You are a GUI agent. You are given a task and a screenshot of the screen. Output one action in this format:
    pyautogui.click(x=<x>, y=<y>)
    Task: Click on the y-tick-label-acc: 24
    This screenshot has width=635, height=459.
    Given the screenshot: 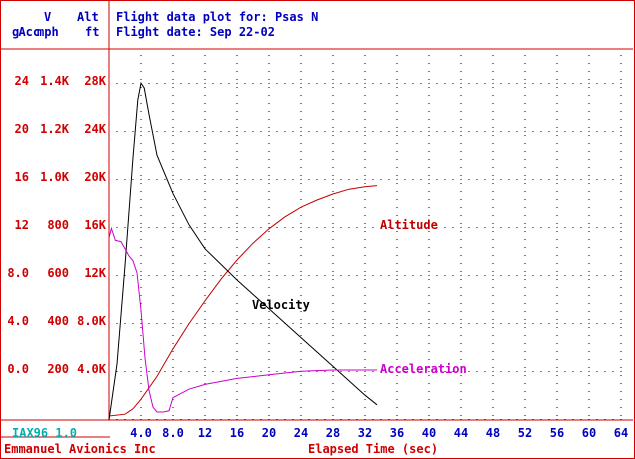 What is the action you would take?
    pyautogui.click(x=21, y=81)
    